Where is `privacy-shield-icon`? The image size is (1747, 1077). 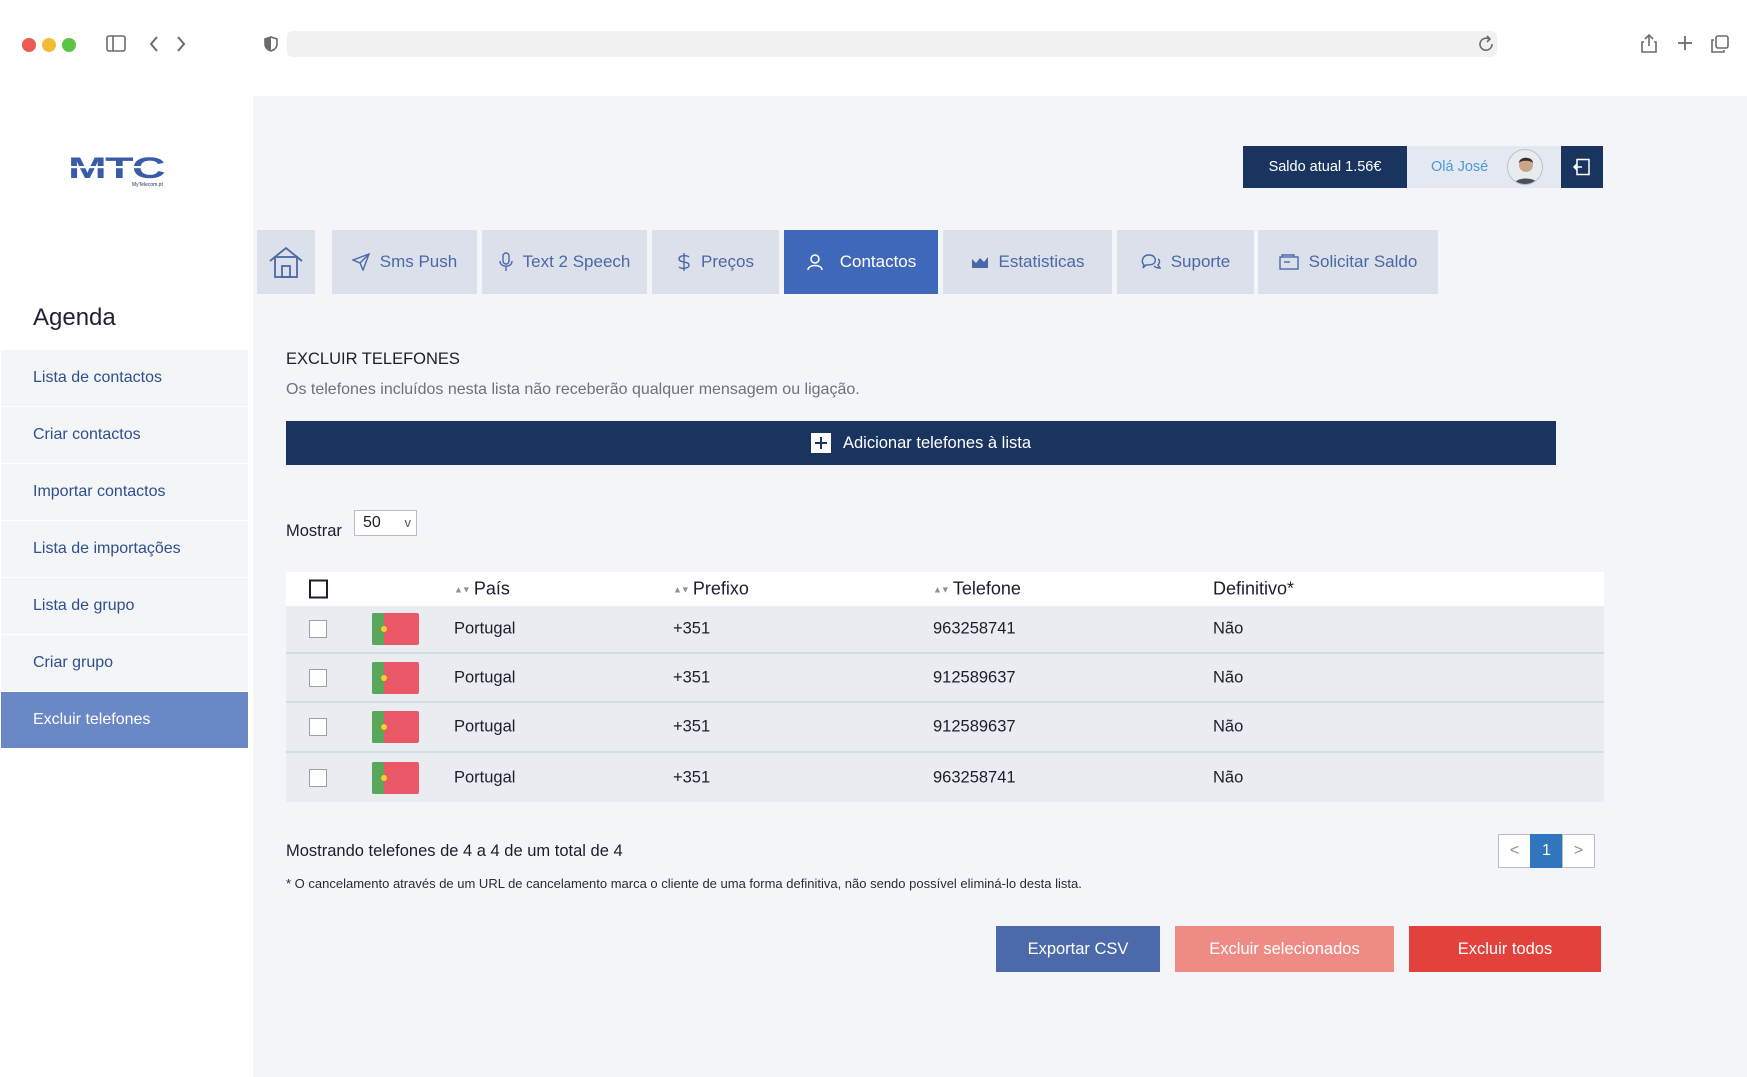
privacy-shield-icon is located at coordinates (271, 46).